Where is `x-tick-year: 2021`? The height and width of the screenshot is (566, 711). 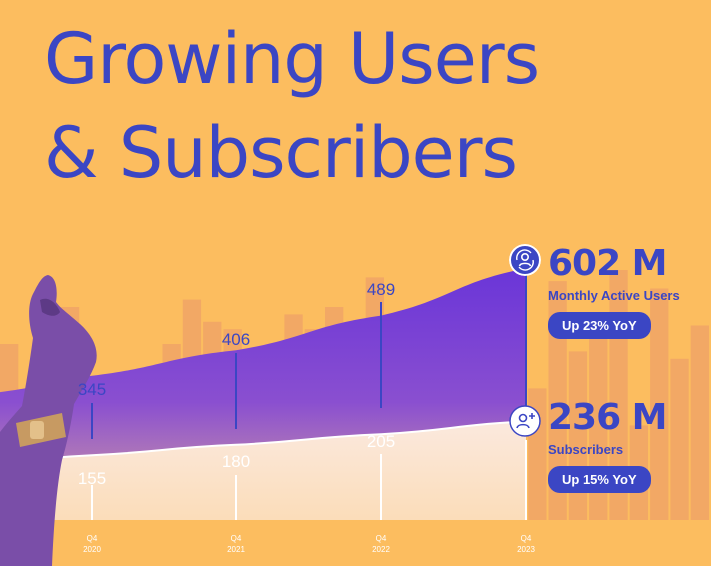
x-tick-year: 2021 is located at coordinates (236, 549).